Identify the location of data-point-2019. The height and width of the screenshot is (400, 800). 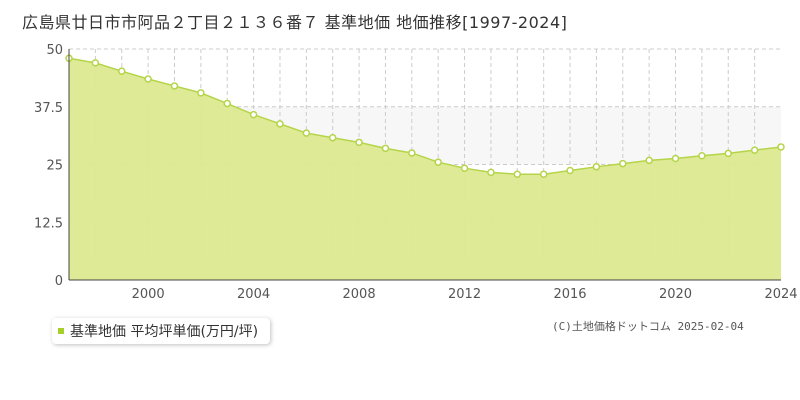
(649, 160).